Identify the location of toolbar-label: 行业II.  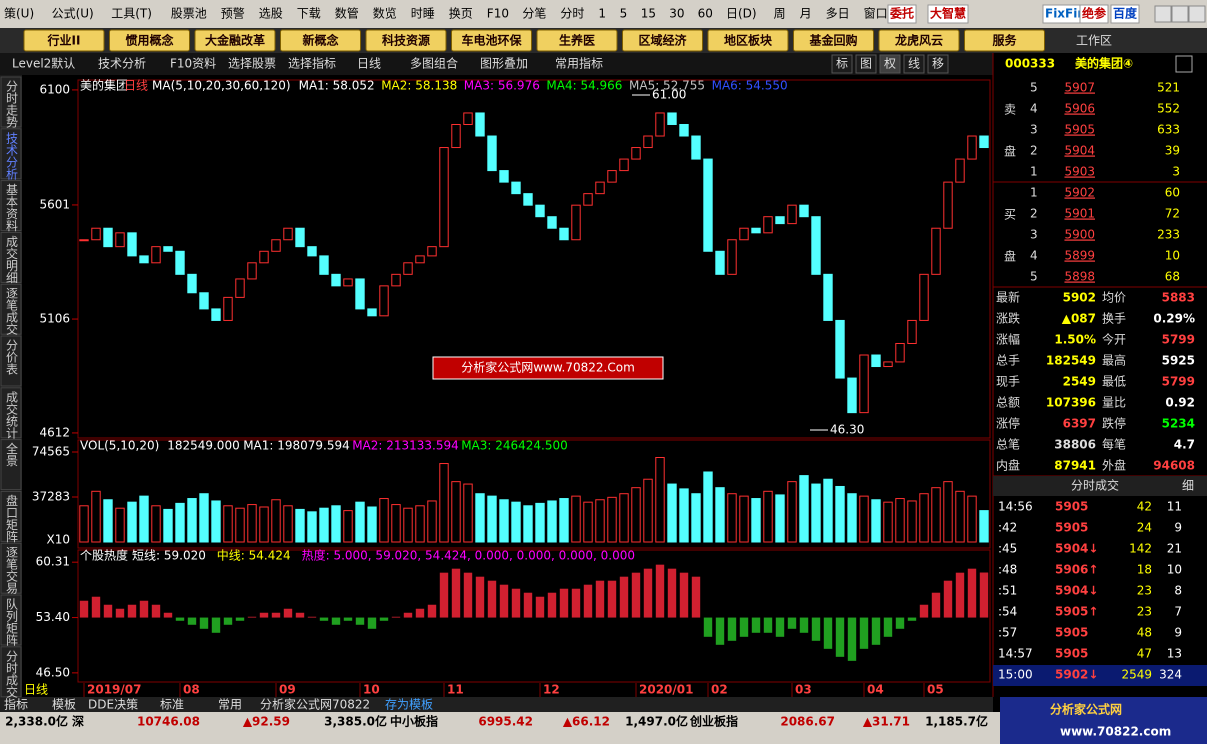
(64, 40).